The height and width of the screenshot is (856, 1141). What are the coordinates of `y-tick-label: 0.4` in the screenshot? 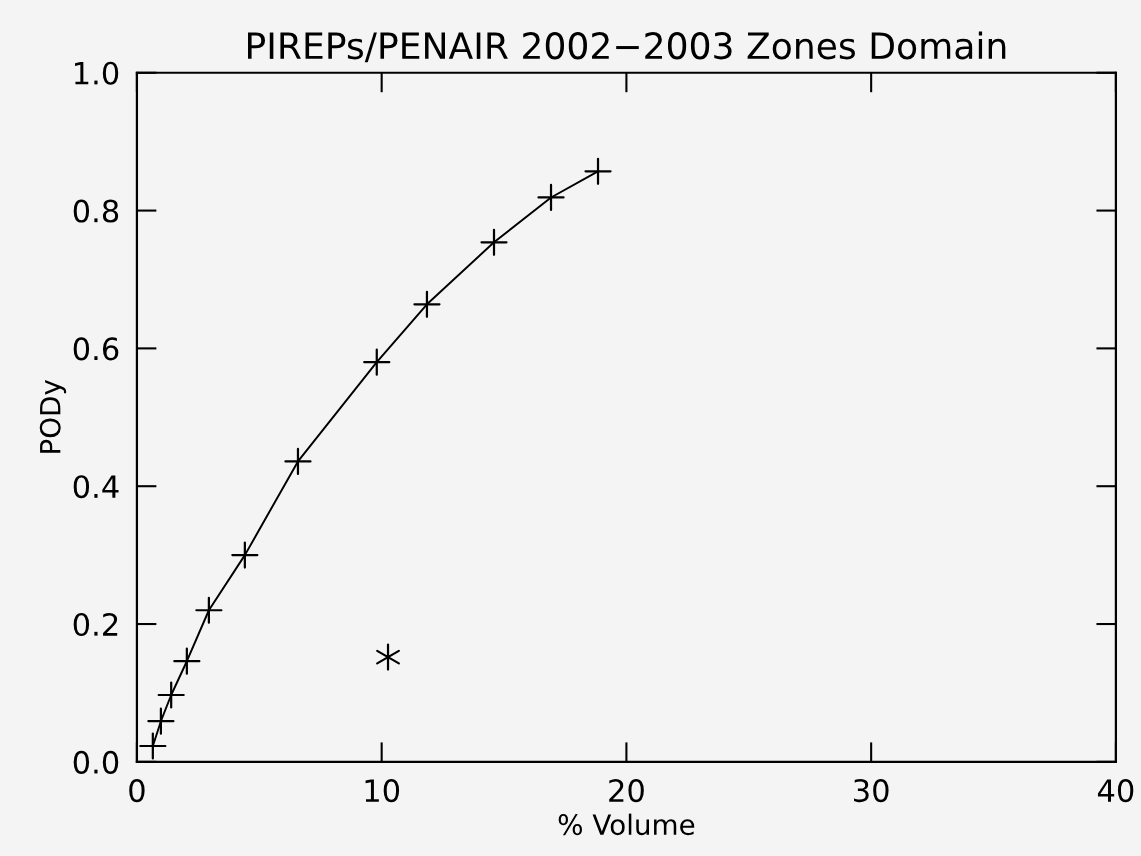 It's located at (96, 487).